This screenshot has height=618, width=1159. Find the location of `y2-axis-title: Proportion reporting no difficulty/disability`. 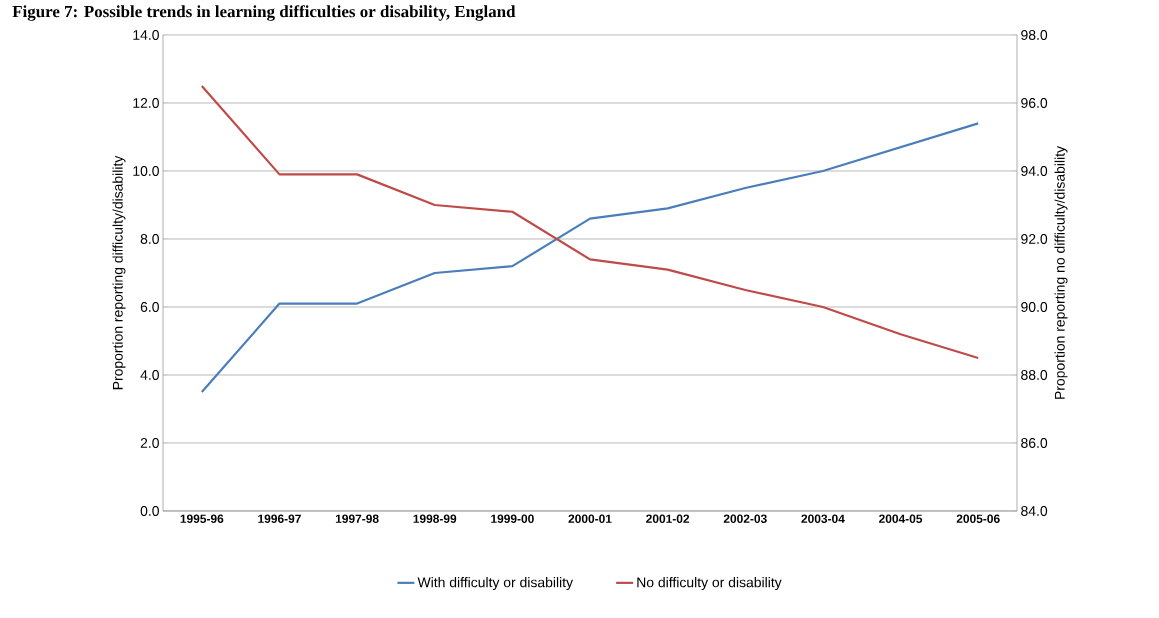

y2-axis-title: Proportion reporting no difficulty/disability is located at coordinates (1061, 272).